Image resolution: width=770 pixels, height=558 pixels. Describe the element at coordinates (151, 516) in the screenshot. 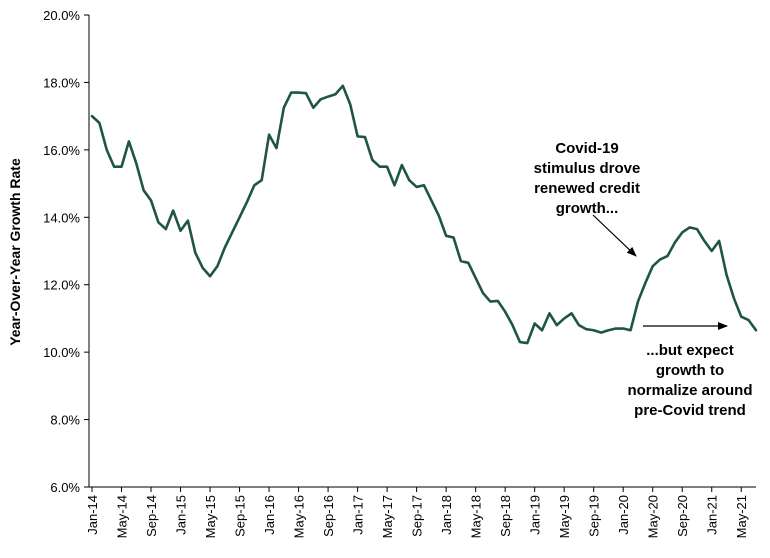

I see `x-tick-label: Sep-14` at that location.